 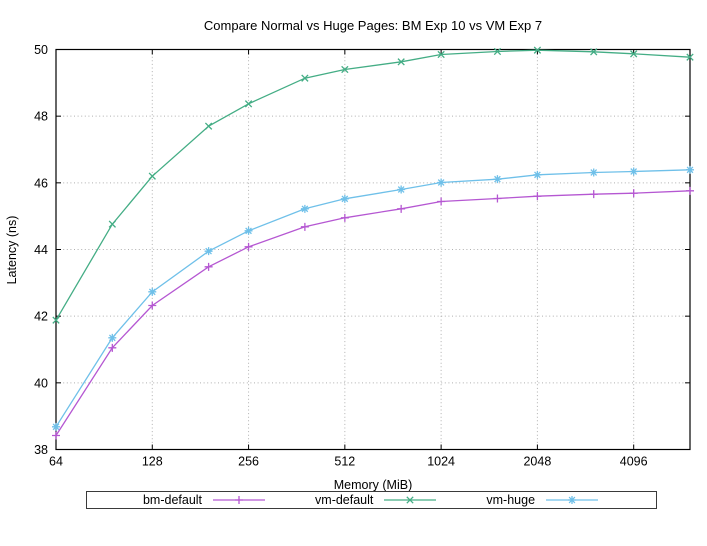 I want to click on y-tick-label: 46, so click(x=41, y=183).